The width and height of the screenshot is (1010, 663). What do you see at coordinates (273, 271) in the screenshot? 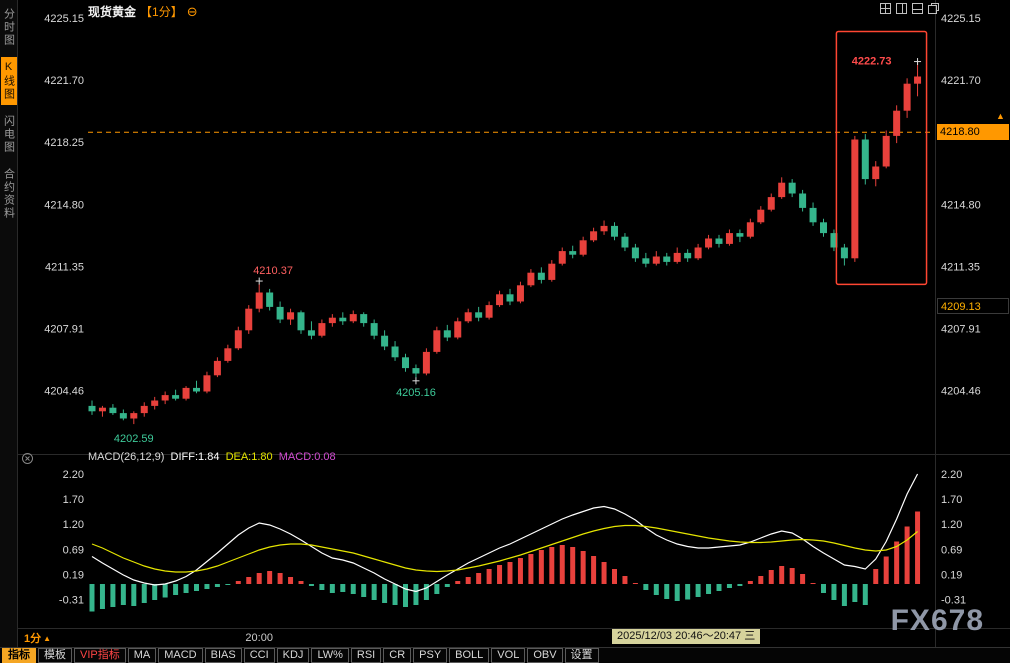
I see `svg-text: 4210.37` at bounding box center [273, 271].